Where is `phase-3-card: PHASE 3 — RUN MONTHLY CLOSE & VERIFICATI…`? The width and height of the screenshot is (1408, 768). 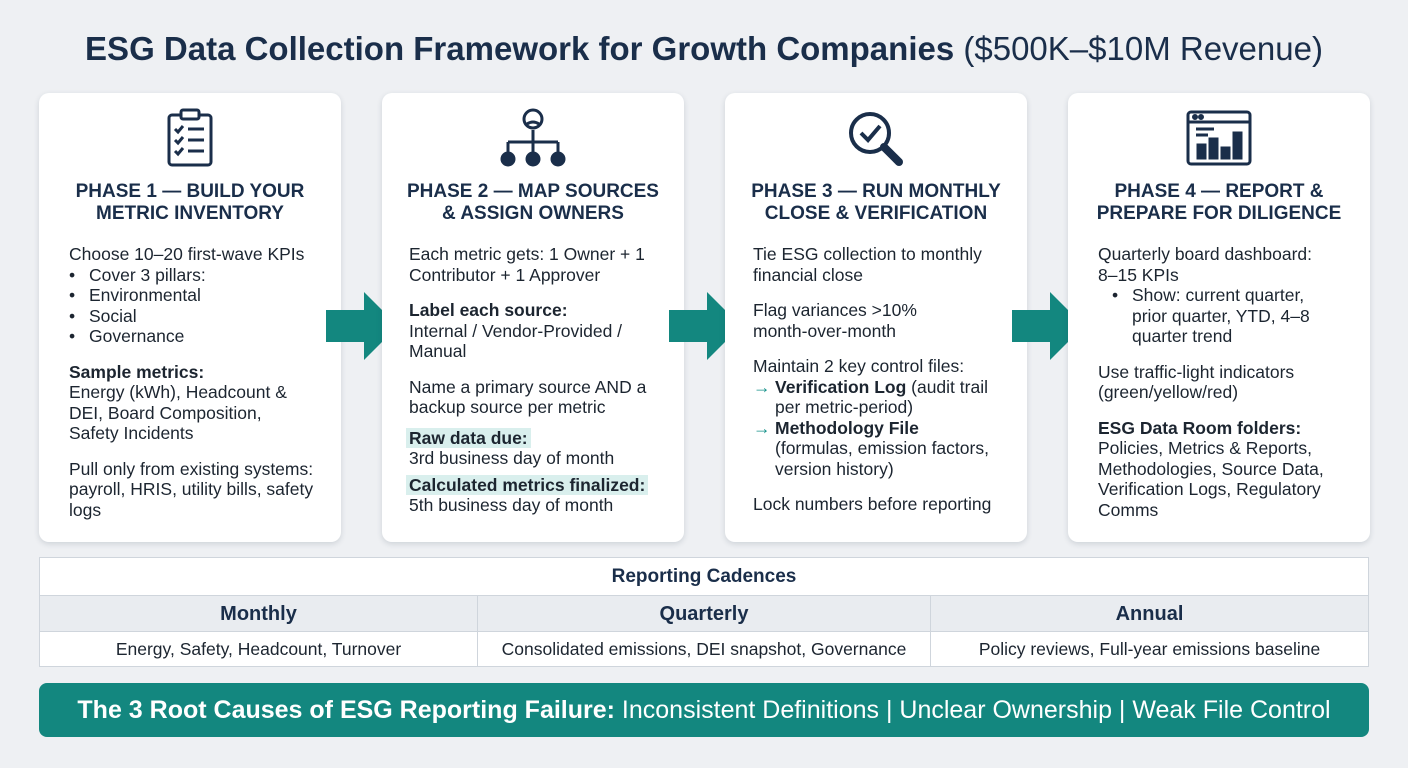
phase-3-card: PHASE 3 — RUN MONTHLY CLOSE & VERIFICATI… is located at coordinates (876, 317).